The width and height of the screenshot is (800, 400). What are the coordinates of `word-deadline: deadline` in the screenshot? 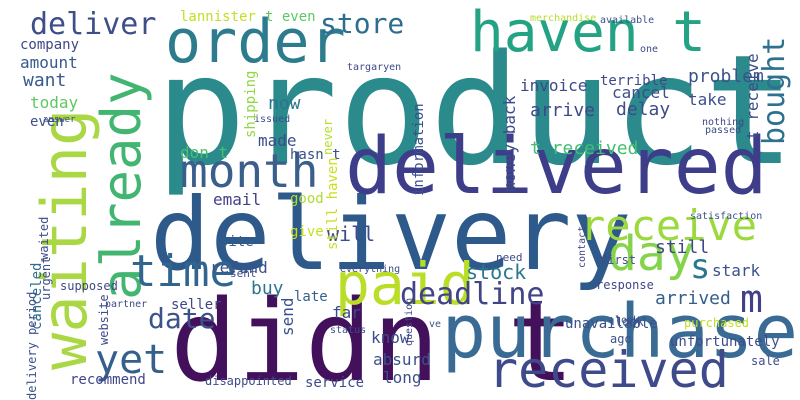 It's located at (472, 294).